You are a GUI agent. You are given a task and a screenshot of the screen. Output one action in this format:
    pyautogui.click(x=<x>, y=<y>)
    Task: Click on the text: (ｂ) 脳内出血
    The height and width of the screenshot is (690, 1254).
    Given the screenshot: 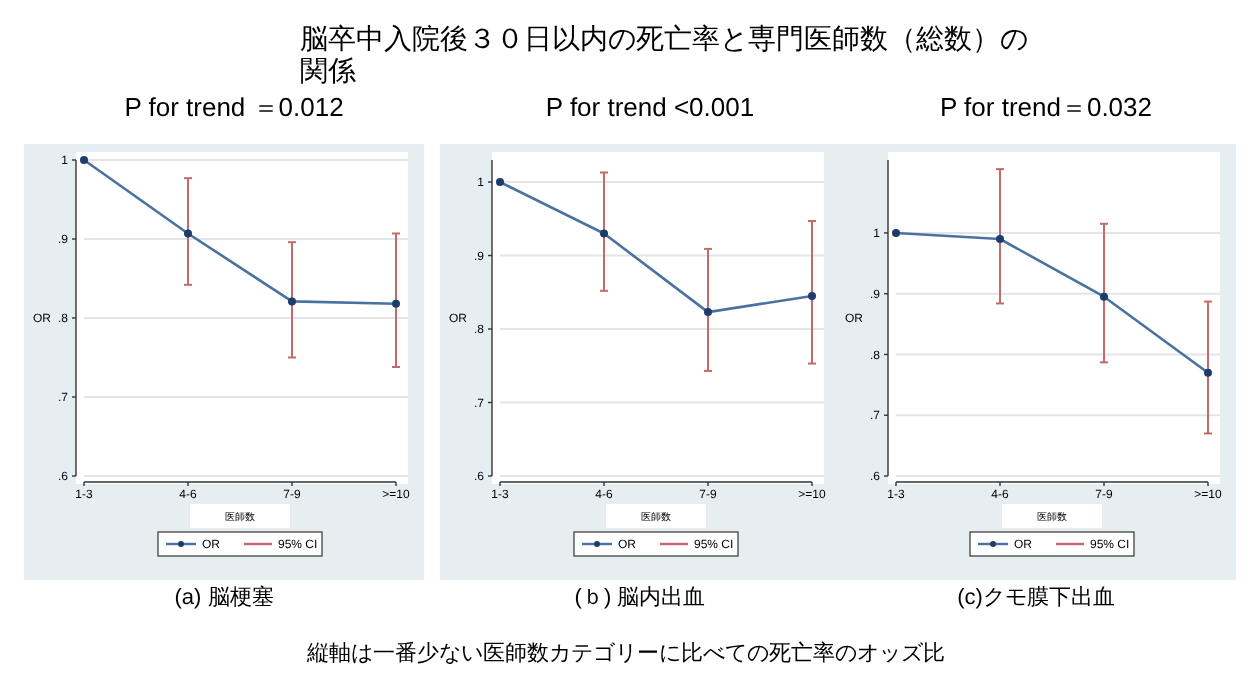 What is the action you would take?
    pyautogui.click(x=640, y=597)
    